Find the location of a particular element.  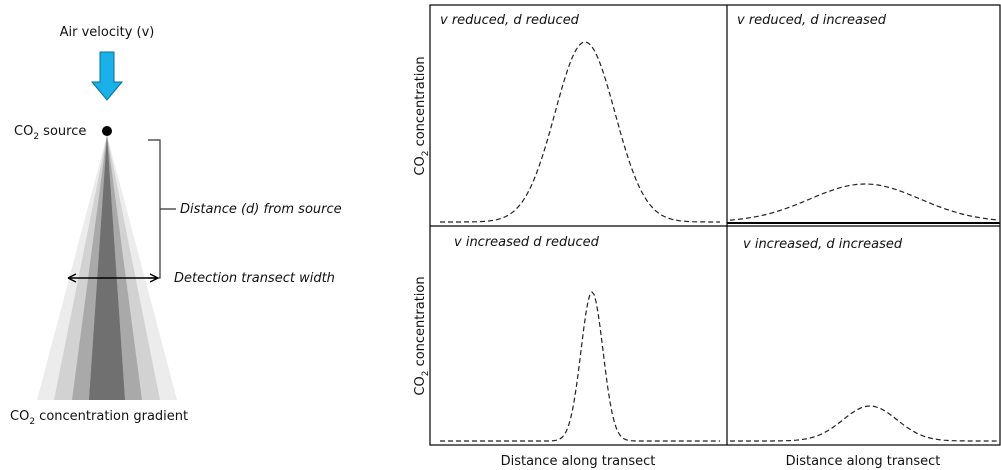

source-label: CO2 source is located at coordinates (50, 133).